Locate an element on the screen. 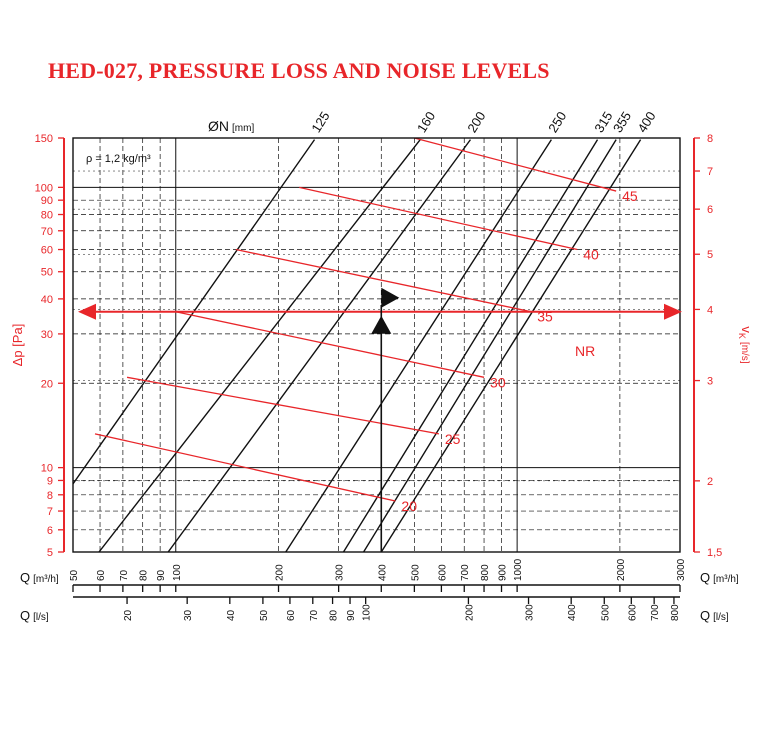 This screenshot has width=770, height=740. left-axis-tick-label: 100 is located at coordinates (44, 188).